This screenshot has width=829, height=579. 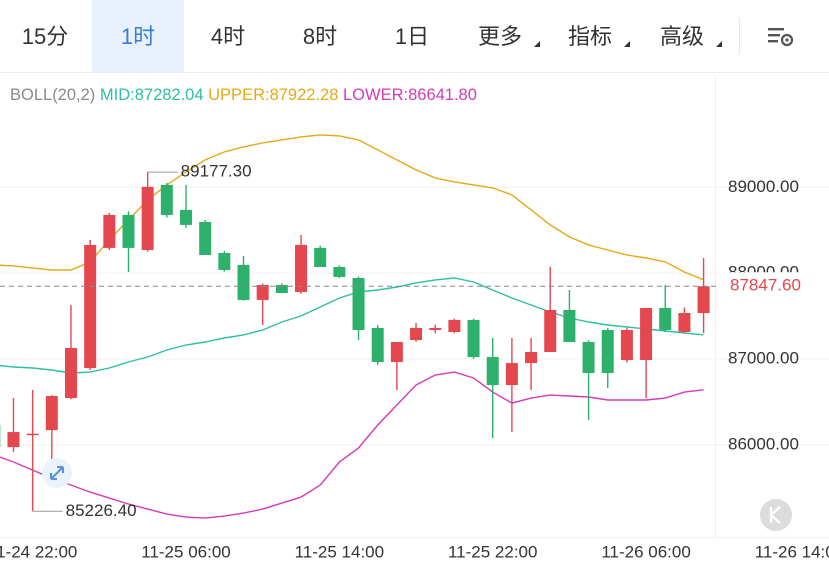 What do you see at coordinates (185, 551) in the screenshot?
I see `x-tick-label: 11-25 06:00` at bounding box center [185, 551].